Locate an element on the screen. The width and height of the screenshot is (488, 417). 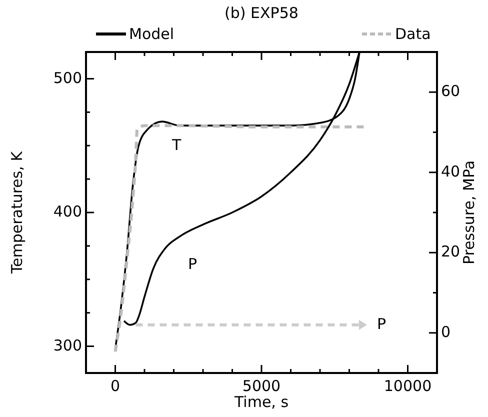
y2-tick-label: 60 is located at coordinates (450, 91).